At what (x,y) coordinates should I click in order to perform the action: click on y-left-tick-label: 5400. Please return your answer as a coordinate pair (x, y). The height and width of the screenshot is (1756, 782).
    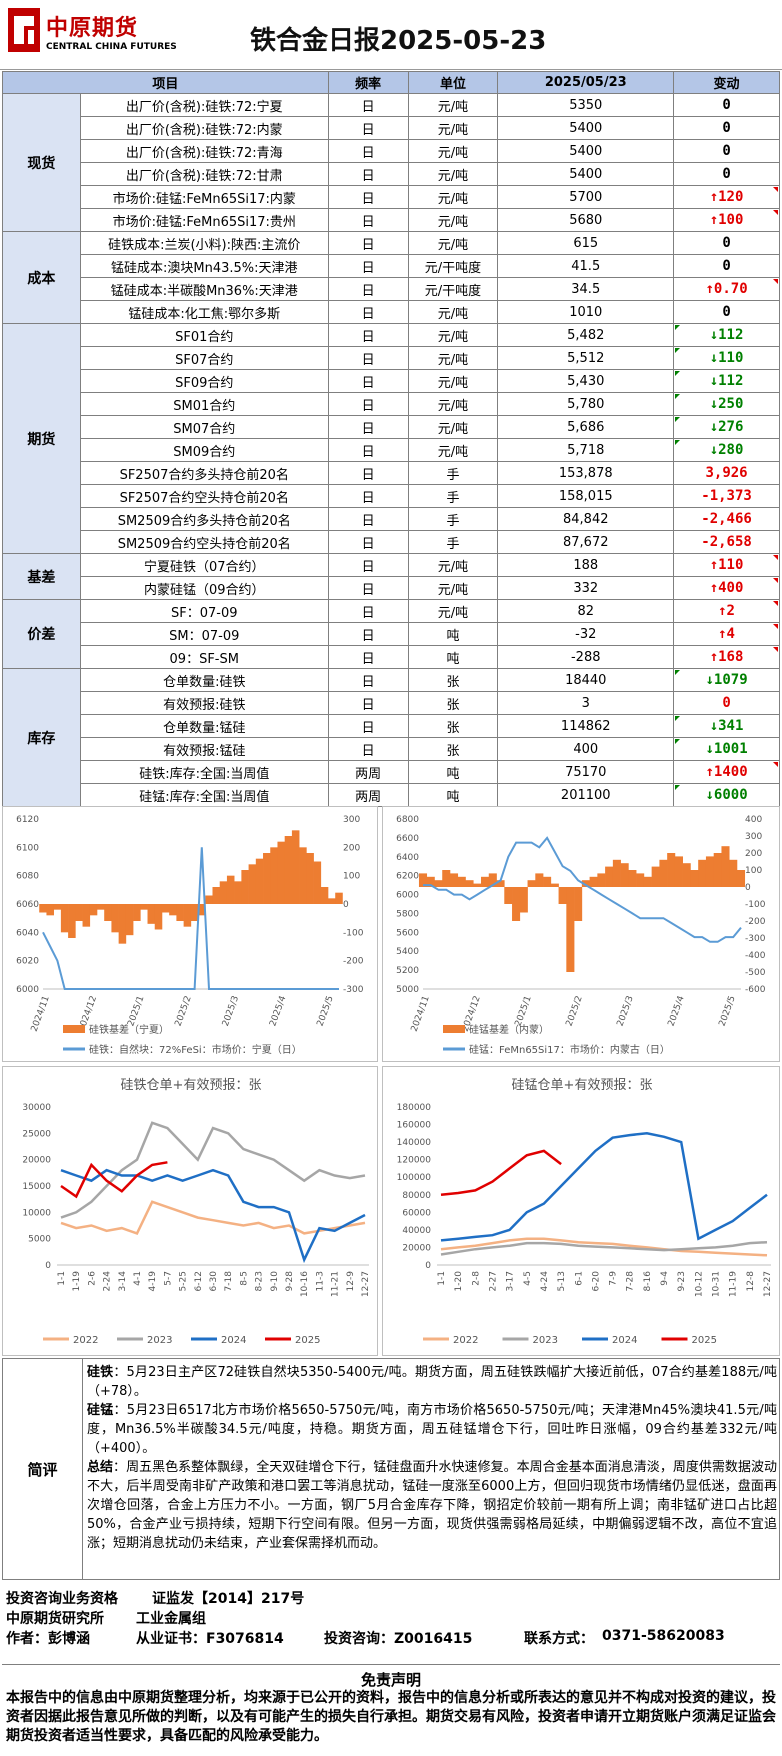
    Looking at the image, I should click on (407, 952).